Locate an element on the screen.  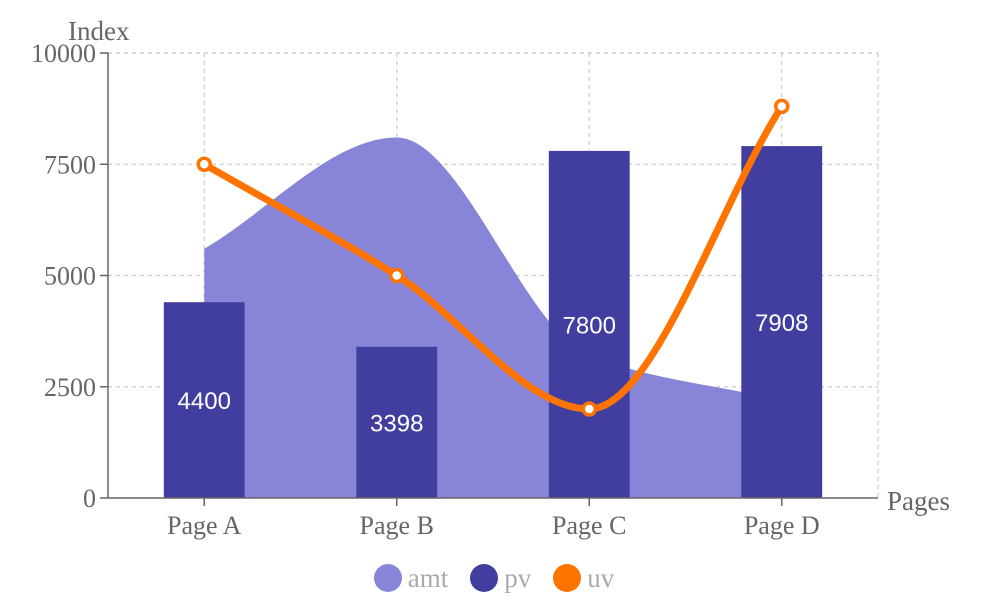
y-tick-label: 10000 is located at coordinates (63, 53).